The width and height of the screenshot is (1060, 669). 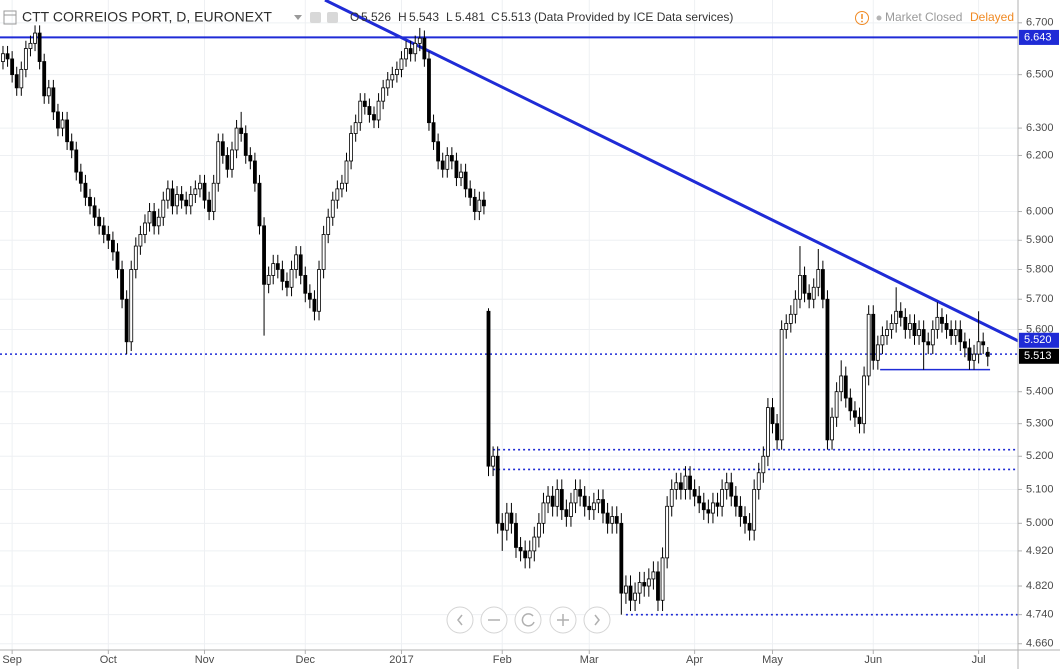 I want to click on ohlc-value: 5.481, so click(x=470, y=17).